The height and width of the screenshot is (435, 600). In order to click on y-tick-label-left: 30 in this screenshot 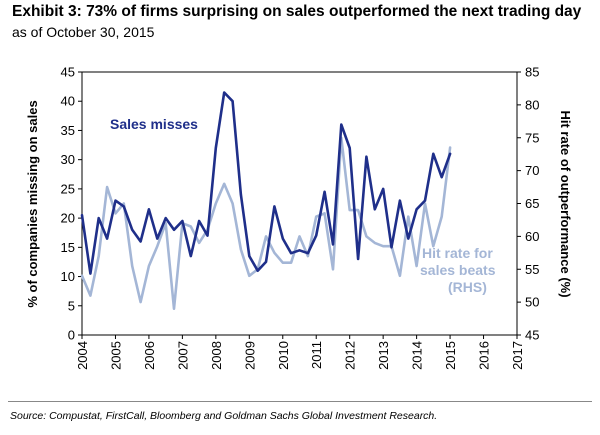, I will do `click(68, 159)`.